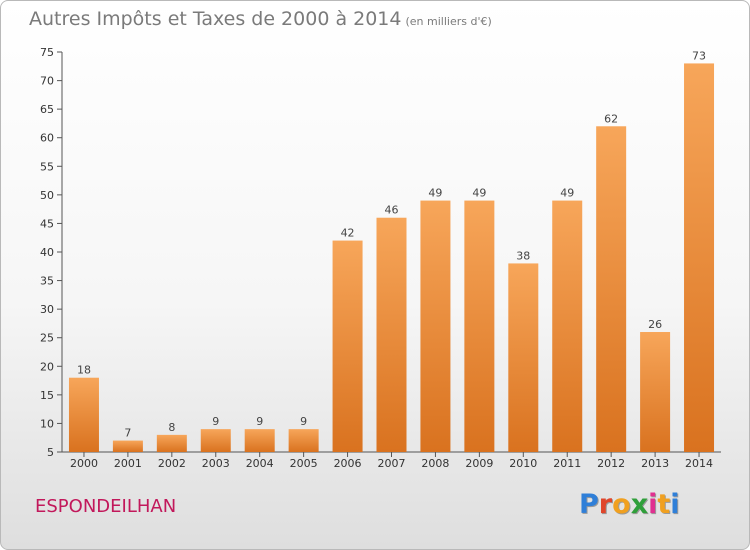  I want to click on x-tick-label: 2014, so click(699, 463).